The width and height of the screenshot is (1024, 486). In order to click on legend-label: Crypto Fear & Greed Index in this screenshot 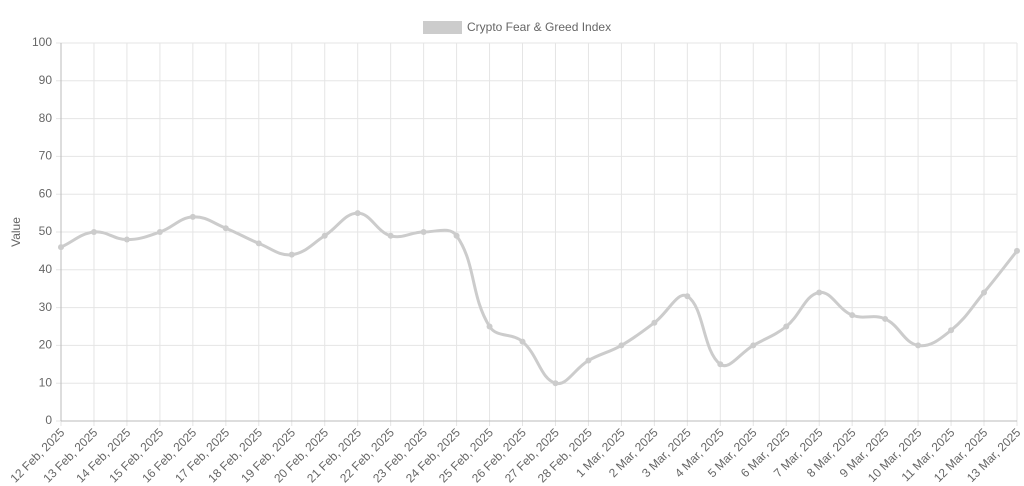, I will do `click(539, 27)`.